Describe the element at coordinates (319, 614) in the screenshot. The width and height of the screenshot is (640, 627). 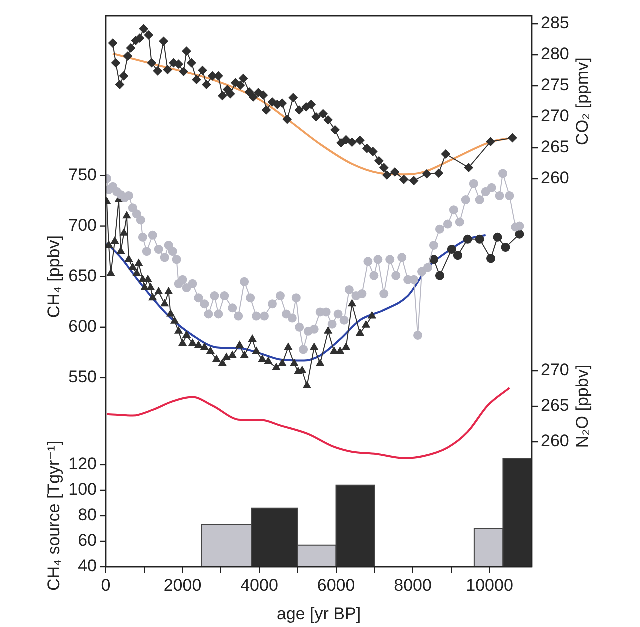
I see `x-axis-title: age [yr BP]` at that location.